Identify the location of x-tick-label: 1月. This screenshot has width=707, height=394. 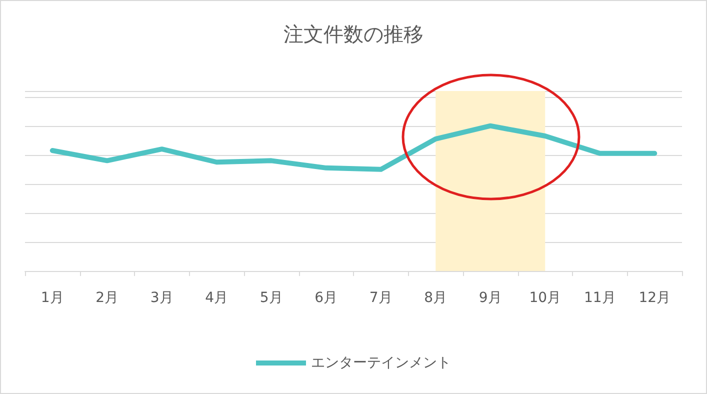
(52, 298).